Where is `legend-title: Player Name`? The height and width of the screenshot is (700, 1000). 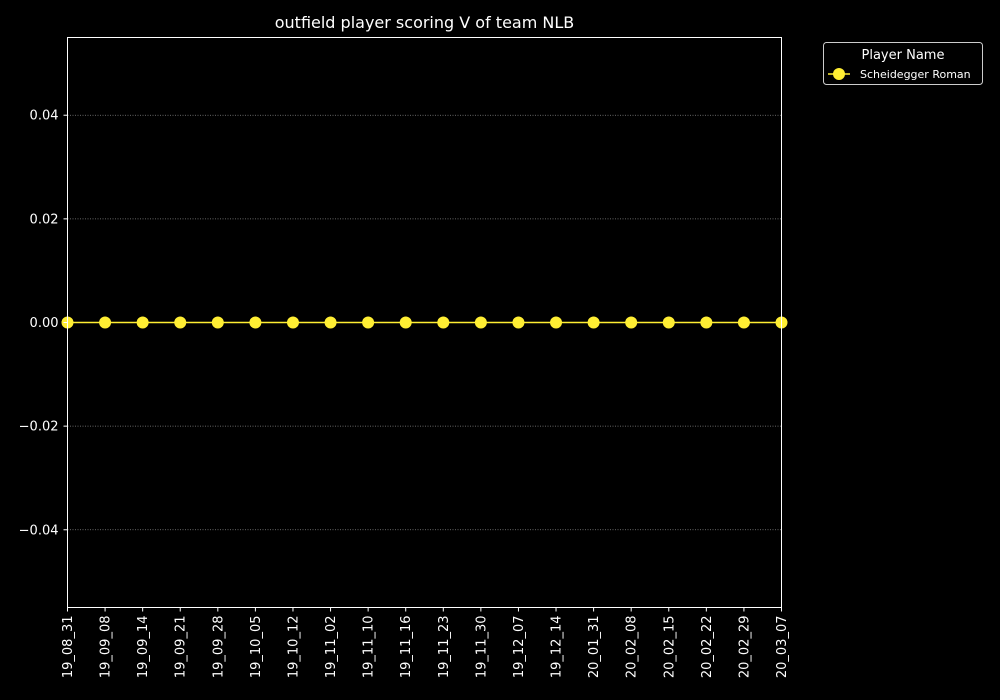 legend-title: Player Name is located at coordinates (903, 55).